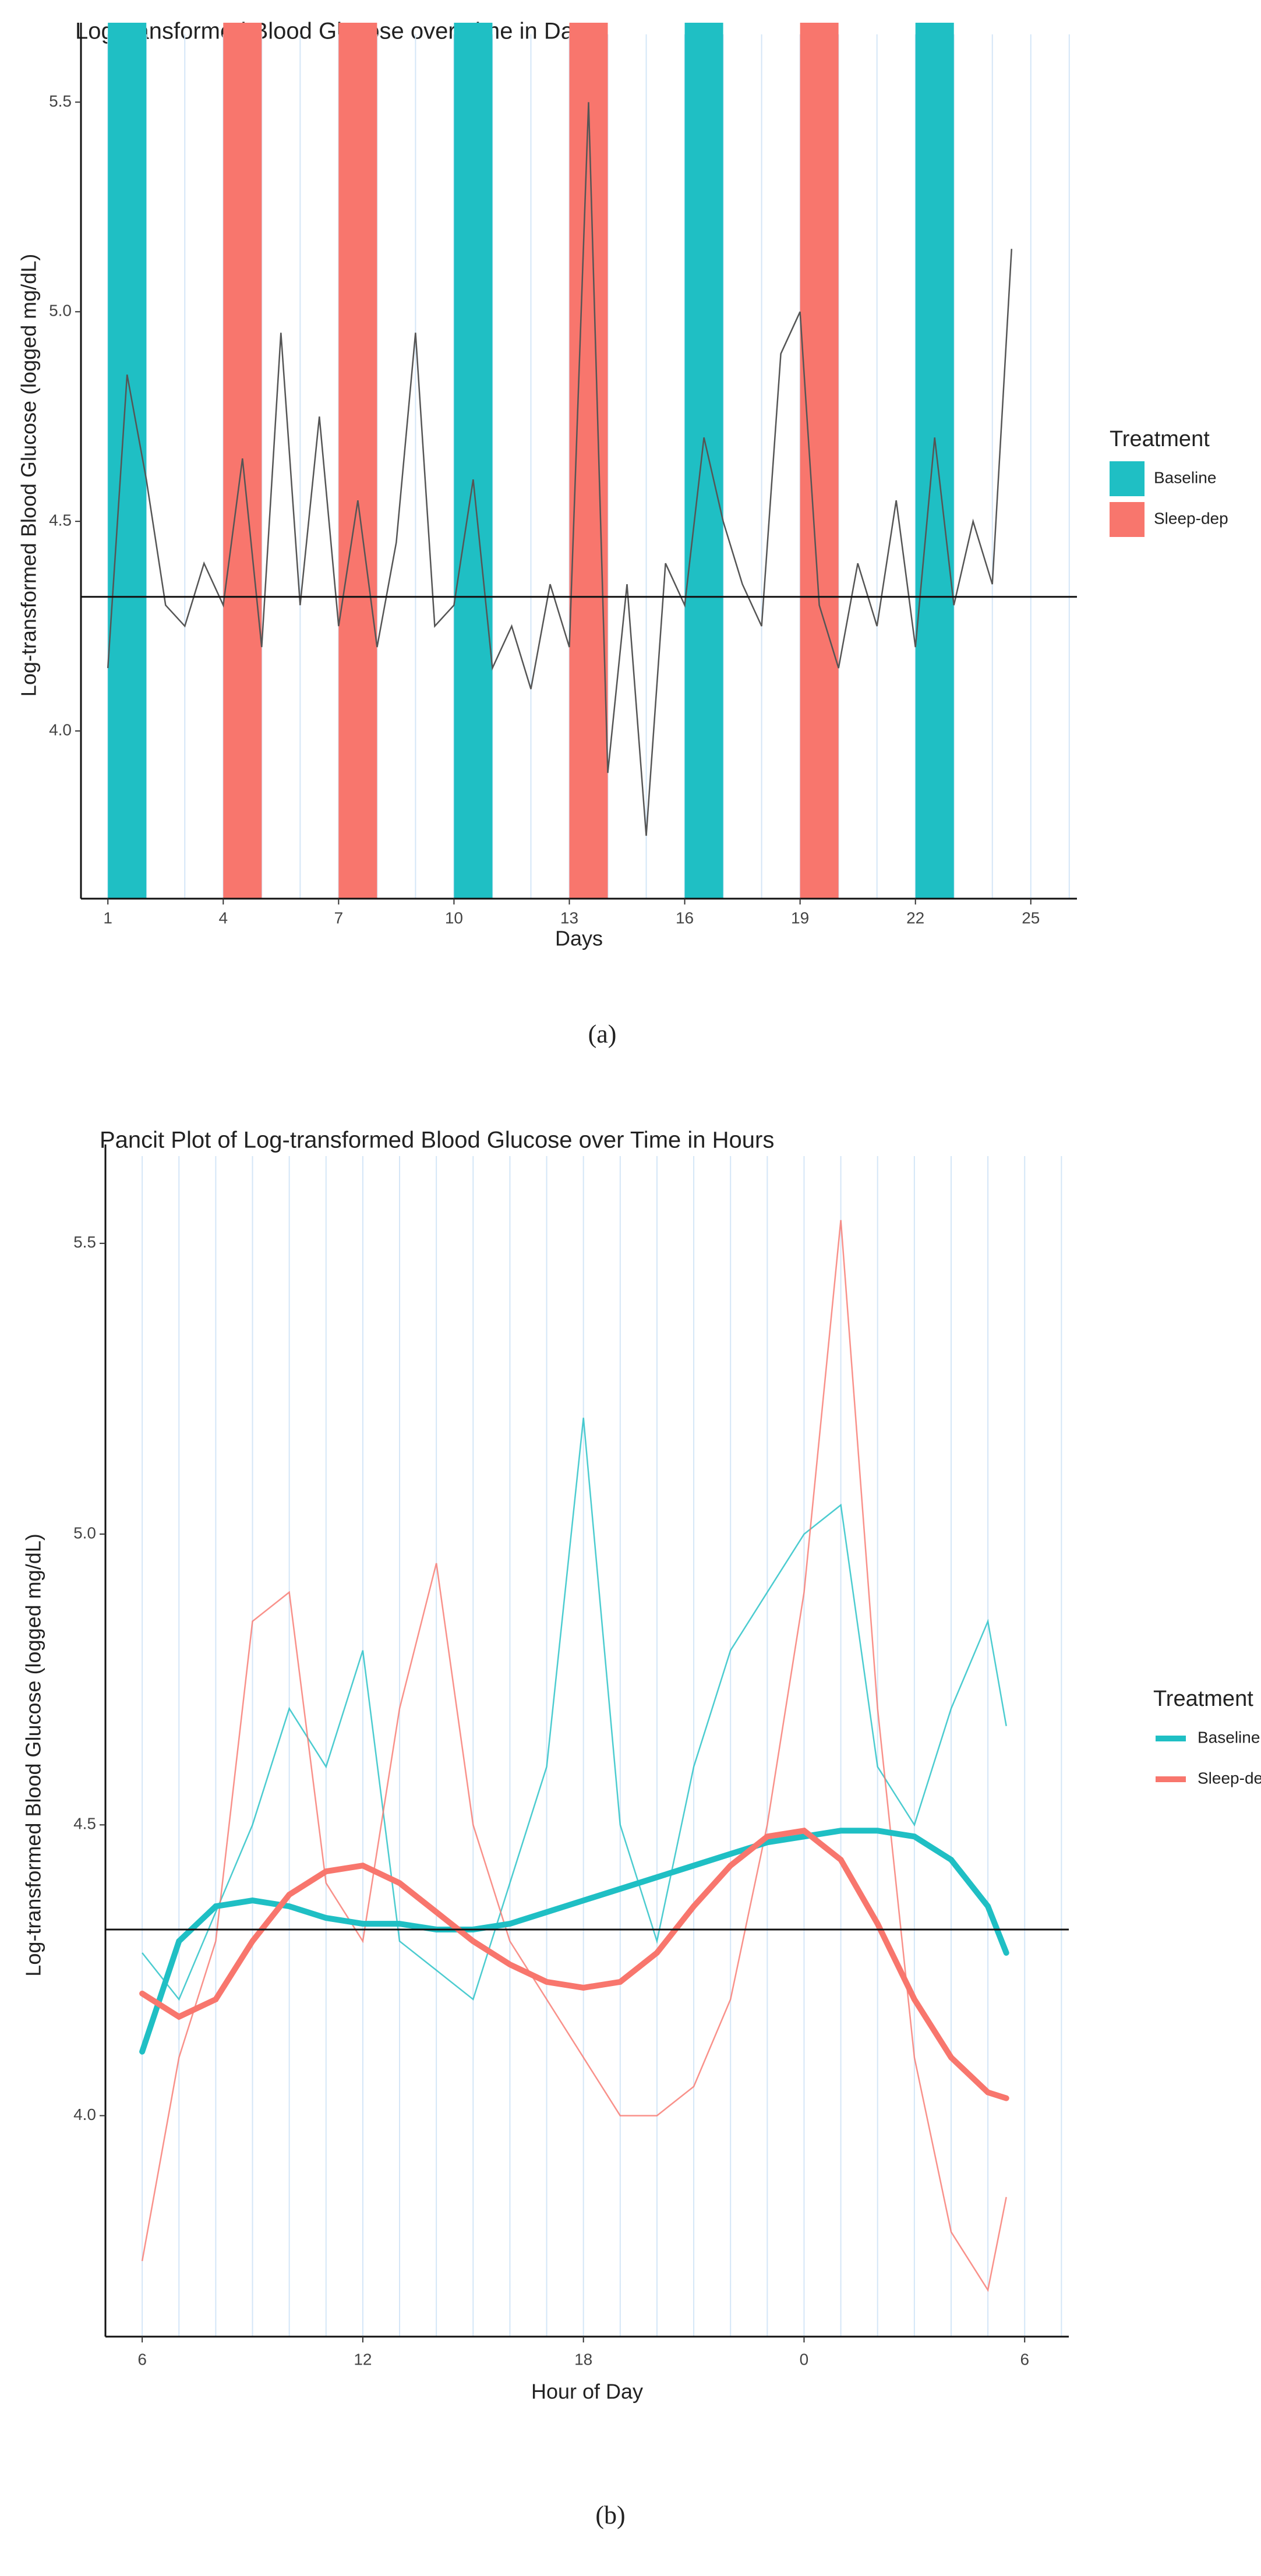  Describe the element at coordinates (339, 918) in the screenshot. I see `x-tick-label: 7` at that location.